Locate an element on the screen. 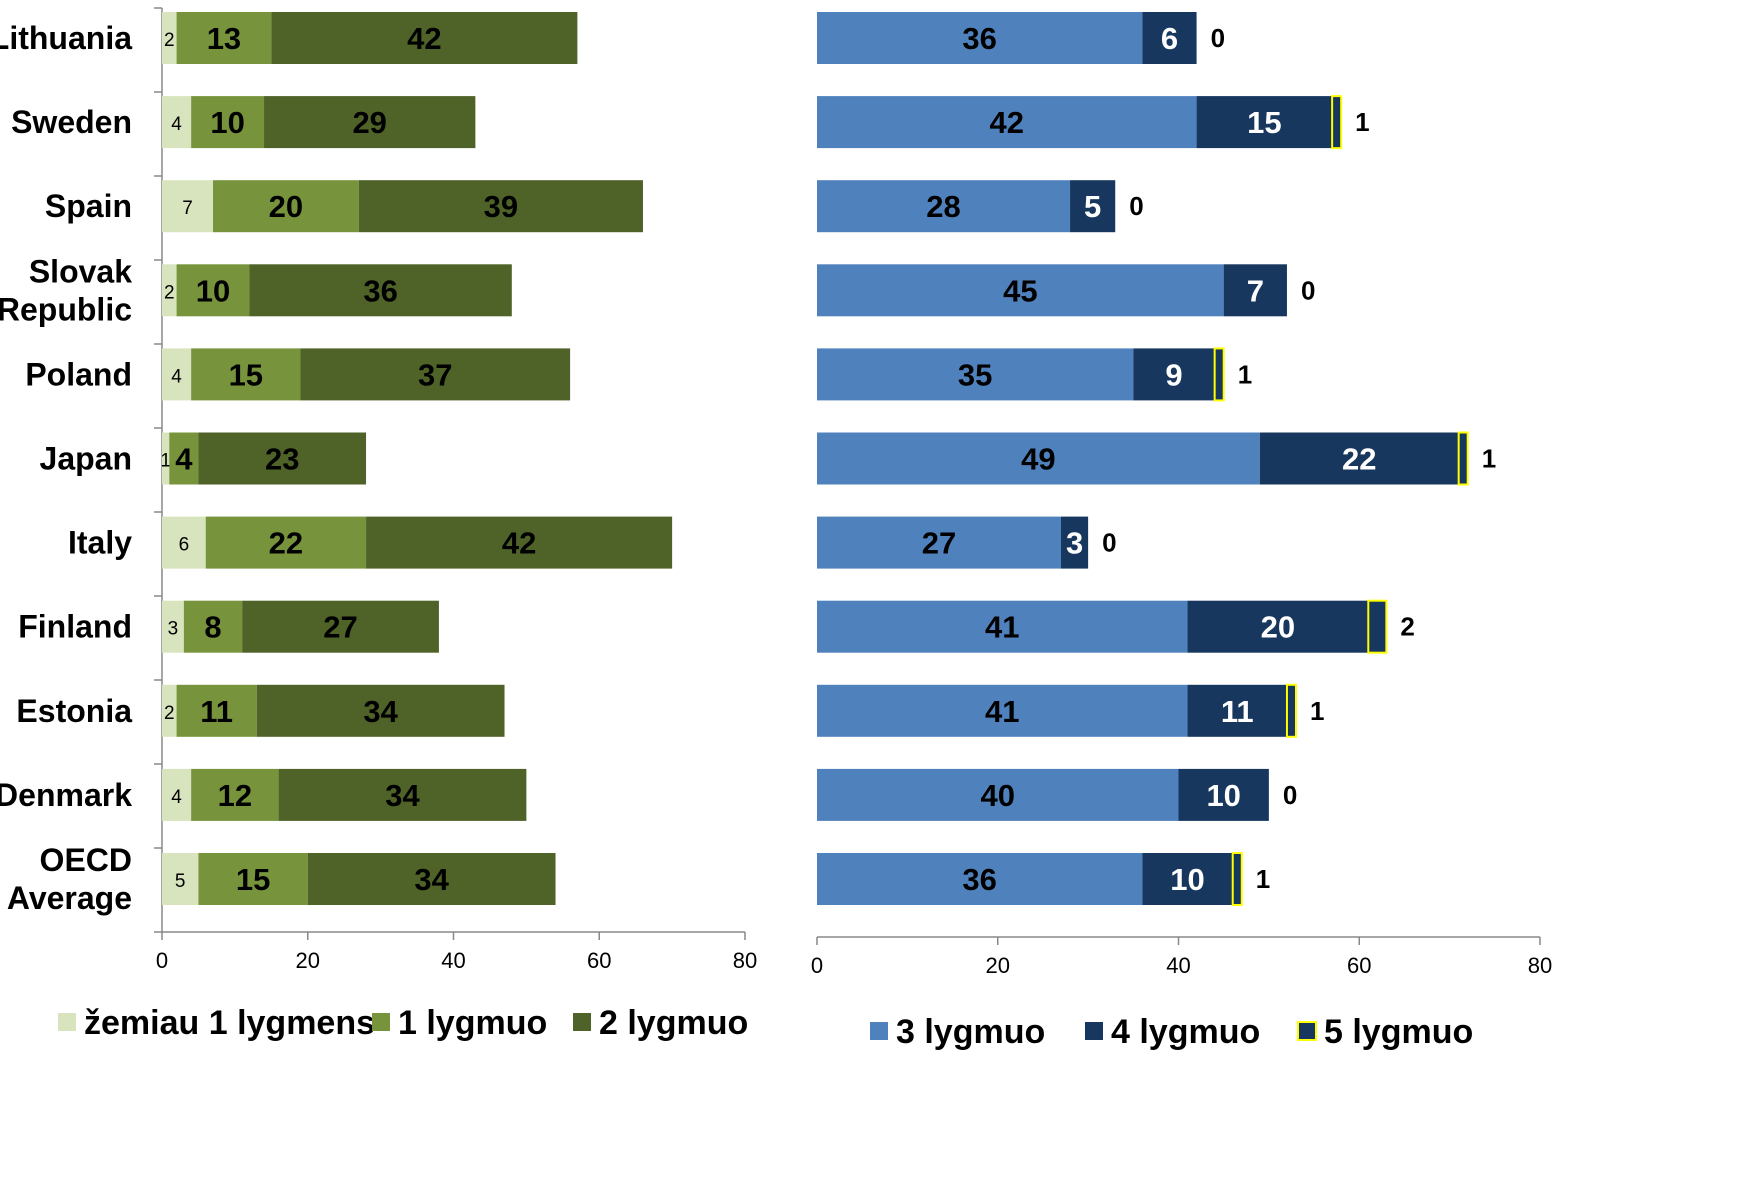 The image size is (1739, 1180). data-label: 28 is located at coordinates (943, 206).